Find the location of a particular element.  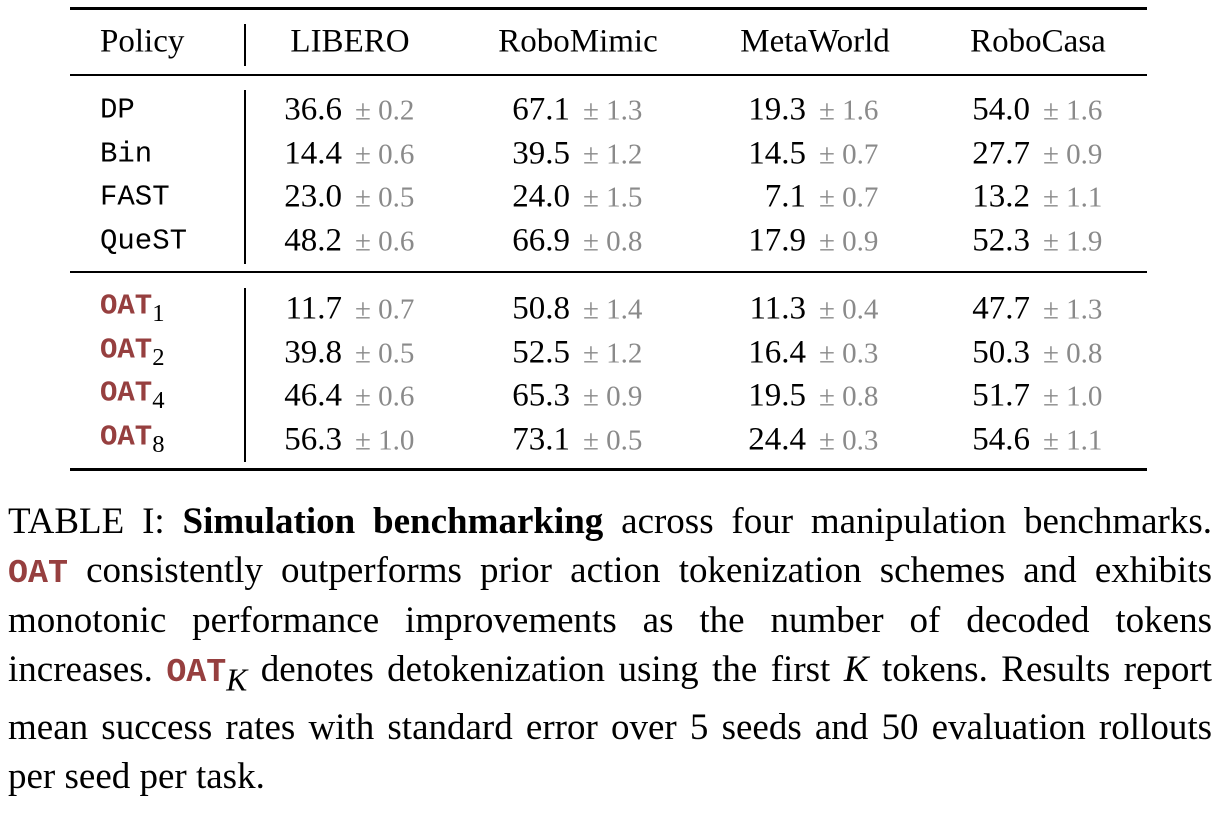

mean-value: 23.0 is located at coordinates (313, 196).